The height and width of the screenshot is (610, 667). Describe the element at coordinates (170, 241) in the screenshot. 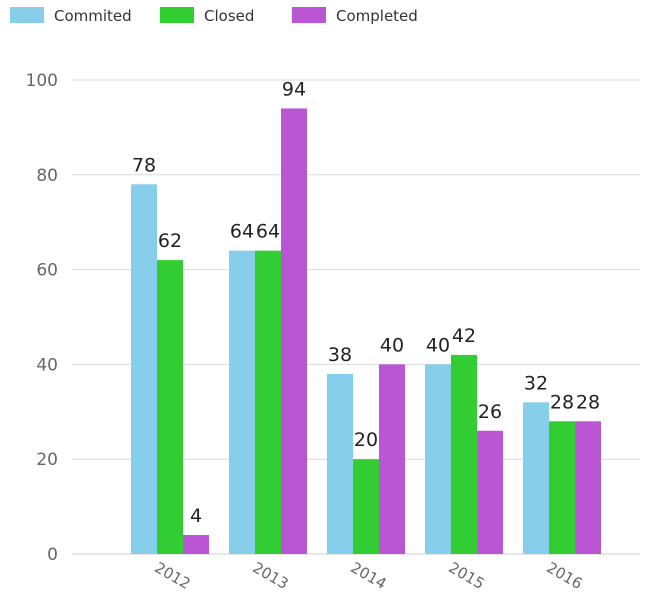

I see `data-label-closed-2012: 62` at that location.